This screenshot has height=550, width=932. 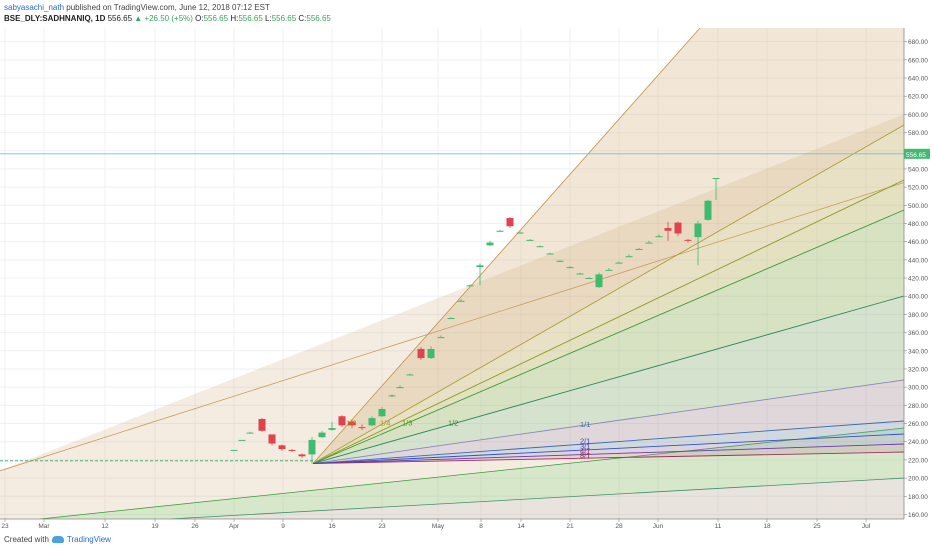 What do you see at coordinates (55, 18) in the screenshot?
I see `symbol-label: BSE_DLY:SADHNANIQ, 1D` at bounding box center [55, 18].